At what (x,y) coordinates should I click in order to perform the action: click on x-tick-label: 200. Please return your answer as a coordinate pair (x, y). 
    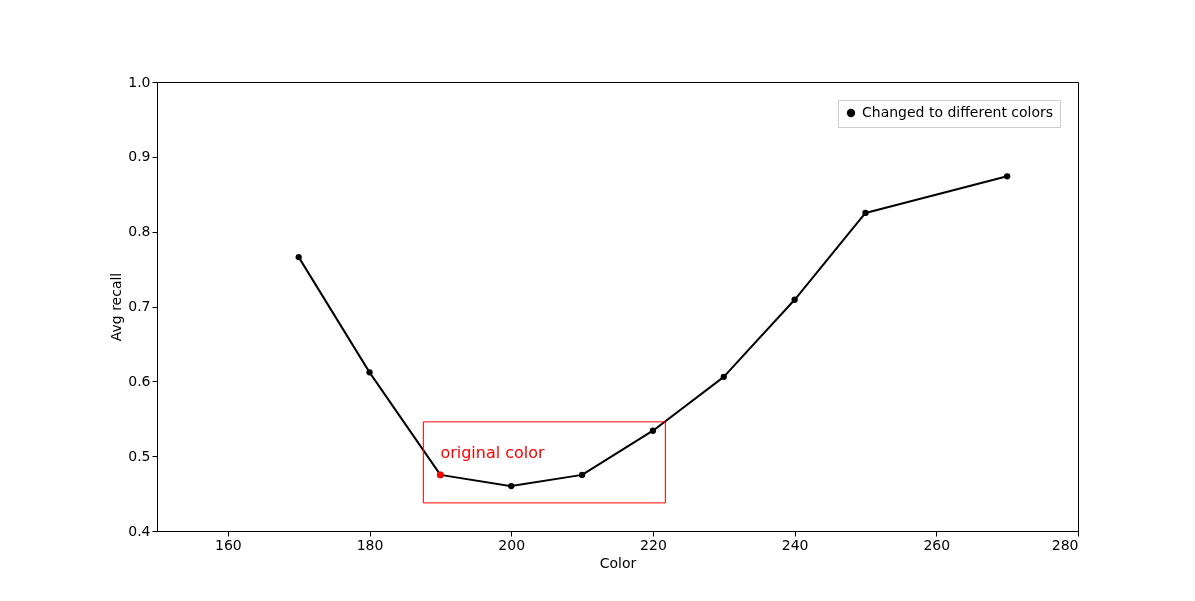
    Looking at the image, I should click on (512, 544).